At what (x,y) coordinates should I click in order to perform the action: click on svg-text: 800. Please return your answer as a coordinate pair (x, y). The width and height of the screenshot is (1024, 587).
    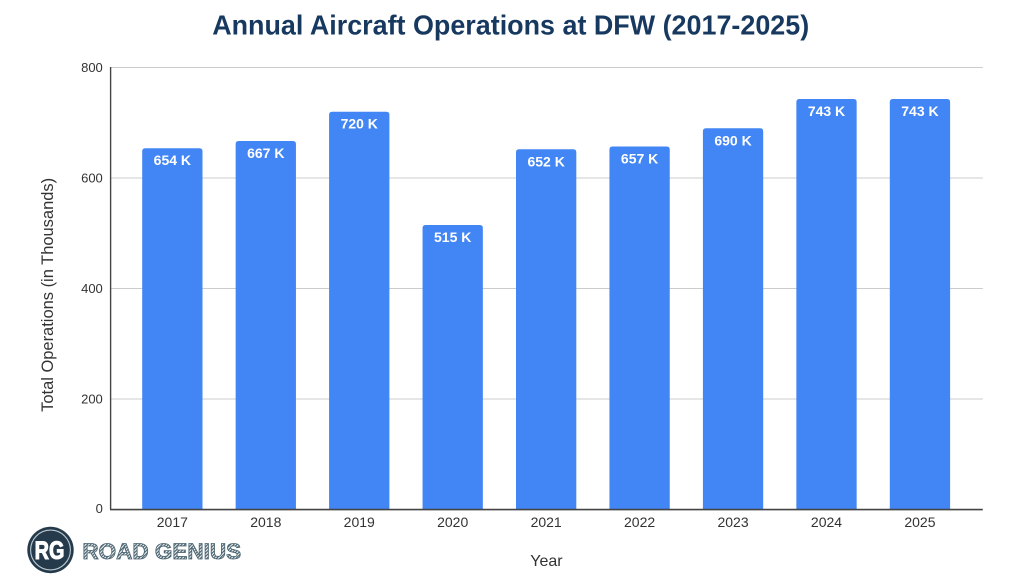
    Looking at the image, I should click on (92, 67).